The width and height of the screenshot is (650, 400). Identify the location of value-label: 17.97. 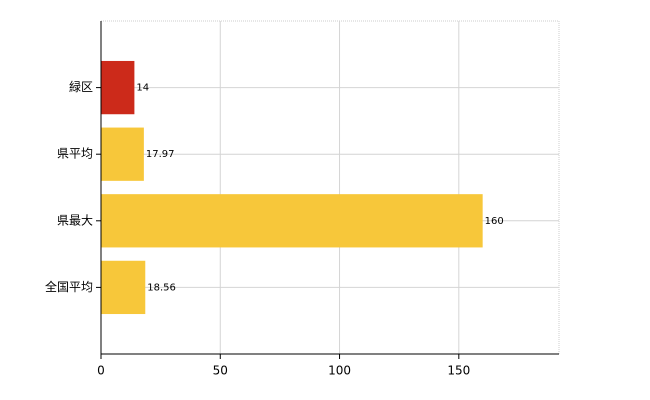
(160, 154).